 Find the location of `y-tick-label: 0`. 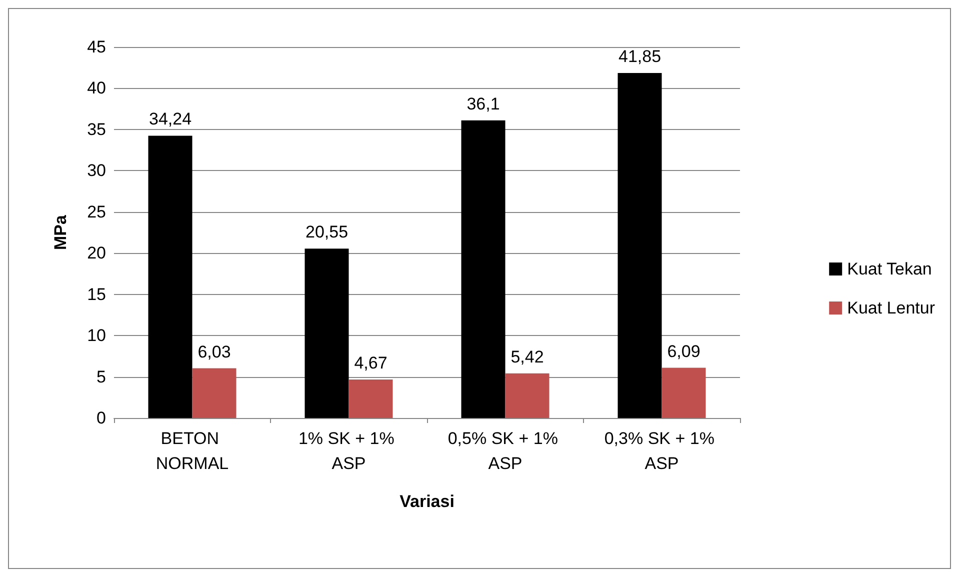

y-tick-label: 0 is located at coordinates (101, 418).